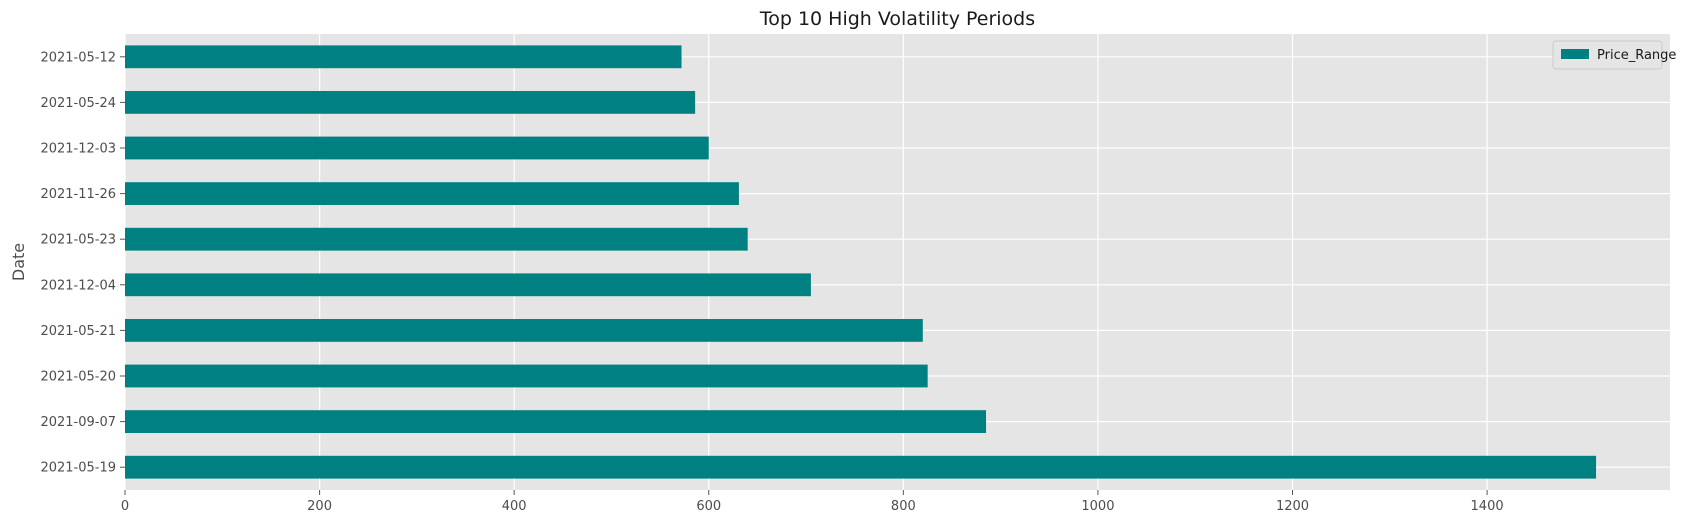 This screenshot has height=529, width=1683. What do you see at coordinates (708, 506) in the screenshot?
I see `x-tick-label: 600` at bounding box center [708, 506].